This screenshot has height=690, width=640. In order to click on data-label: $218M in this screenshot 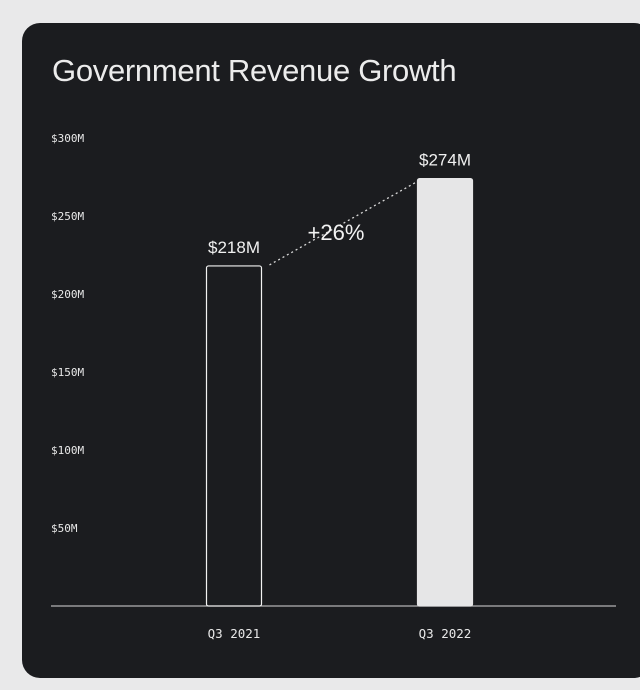, I will do `click(234, 247)`.